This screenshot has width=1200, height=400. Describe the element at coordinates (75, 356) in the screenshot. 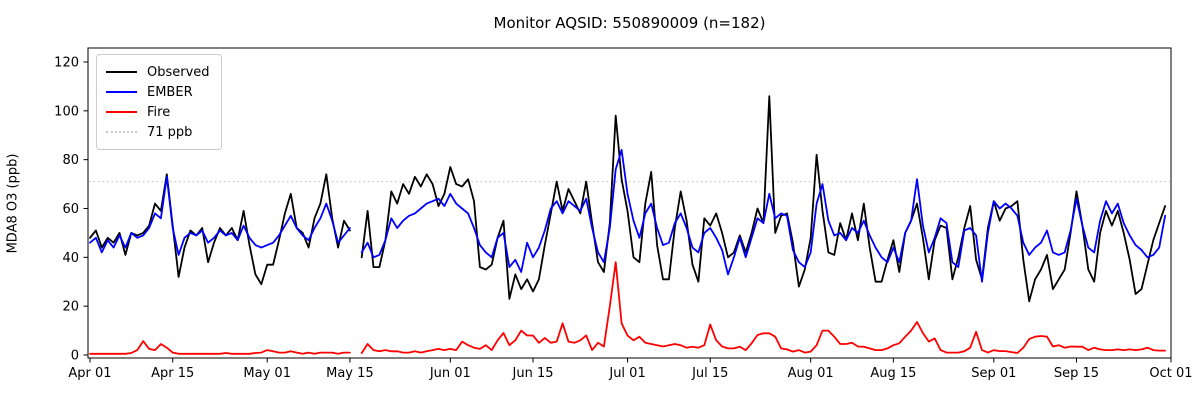

I see `y-tick-label: 0` at that location.